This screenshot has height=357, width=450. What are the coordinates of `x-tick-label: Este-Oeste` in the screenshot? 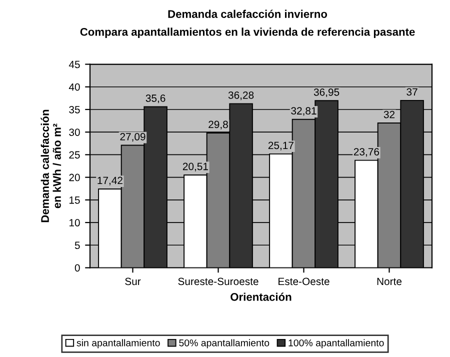 It's located at (304, 282).